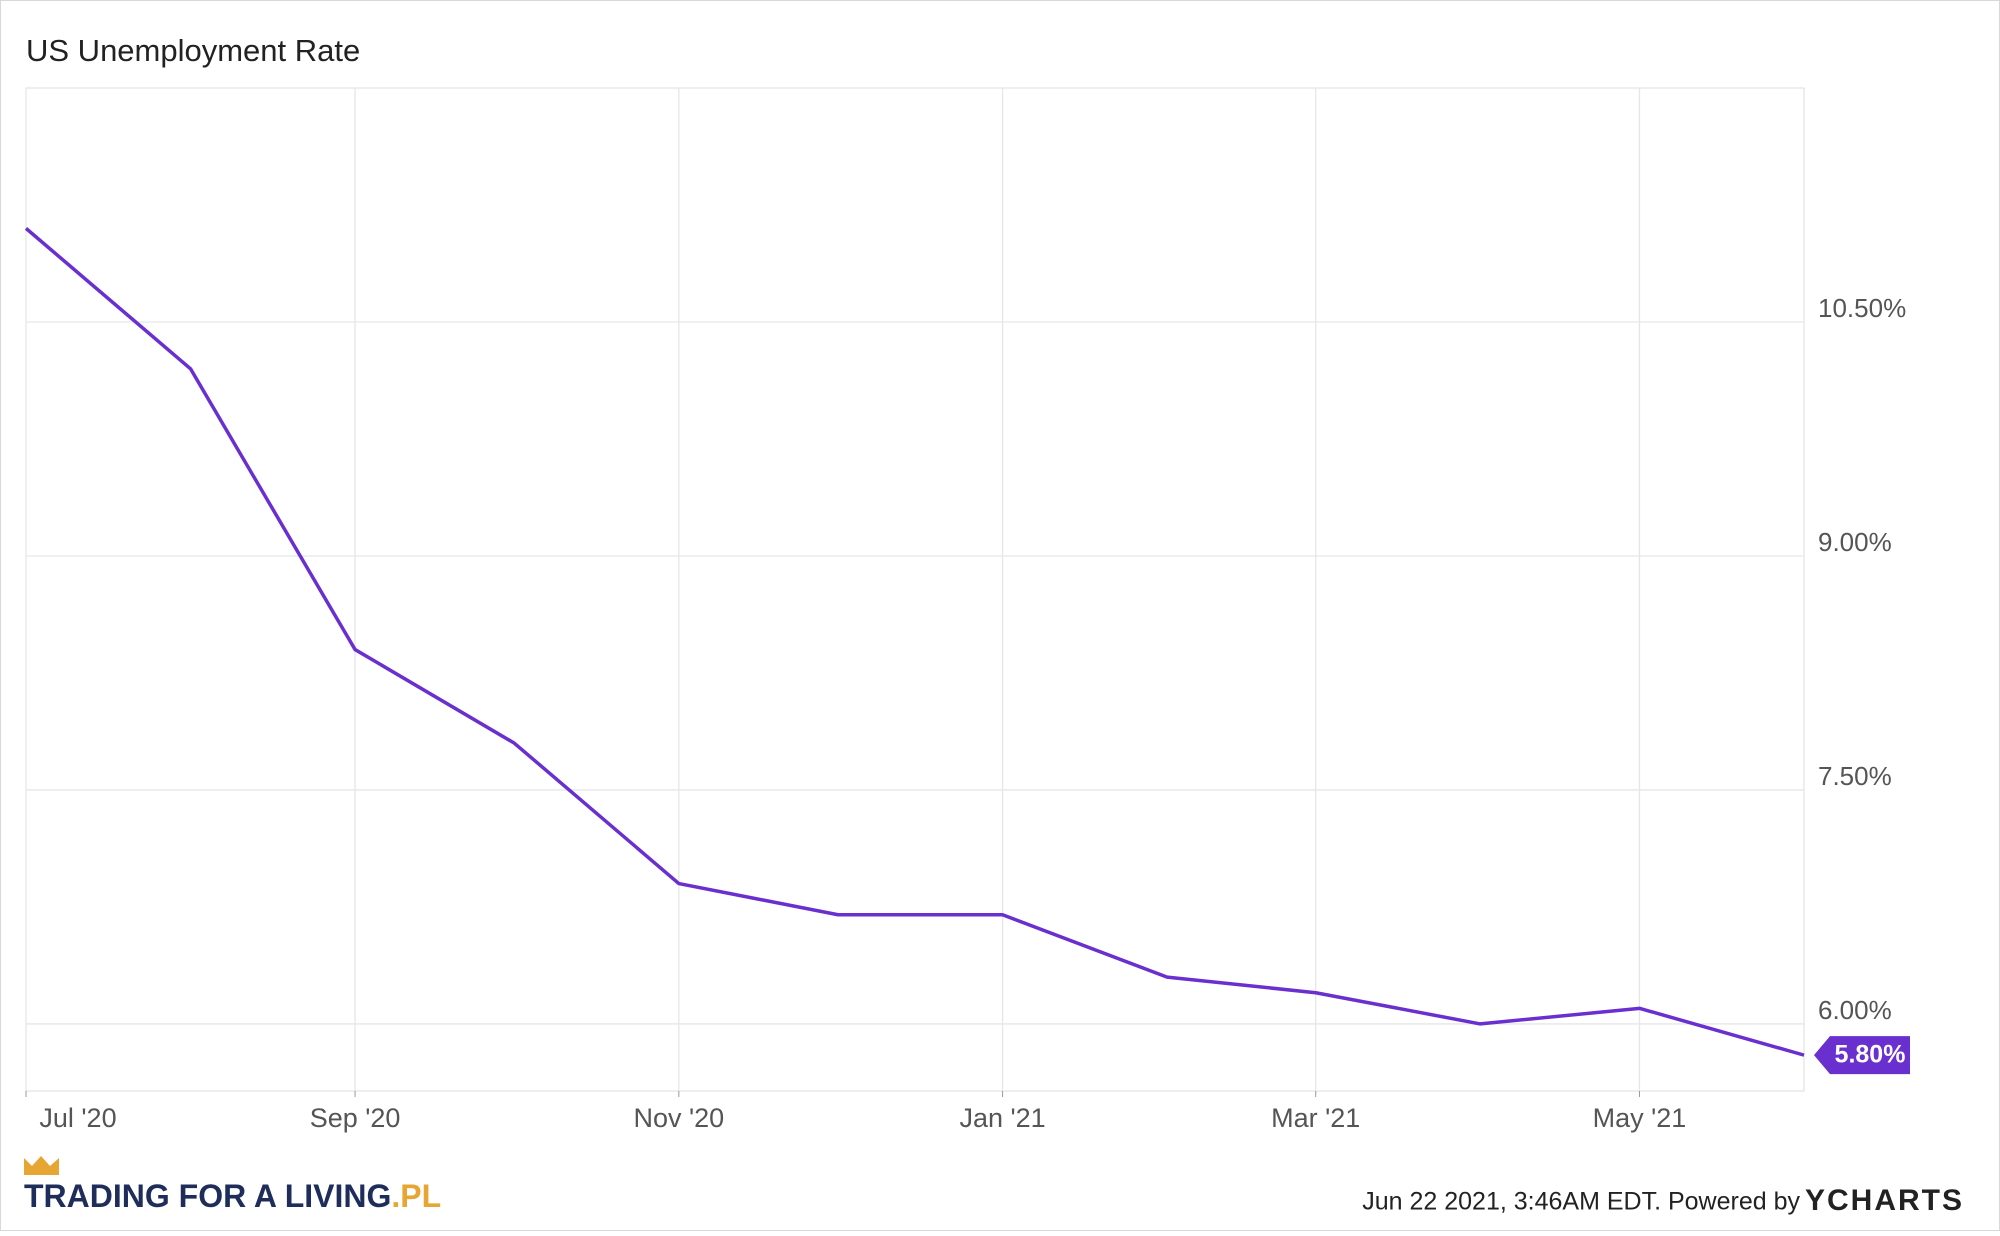 The width and height of the screenshot is (2000, 1236). I want to click on value-label-box, so click(1862, 1055).